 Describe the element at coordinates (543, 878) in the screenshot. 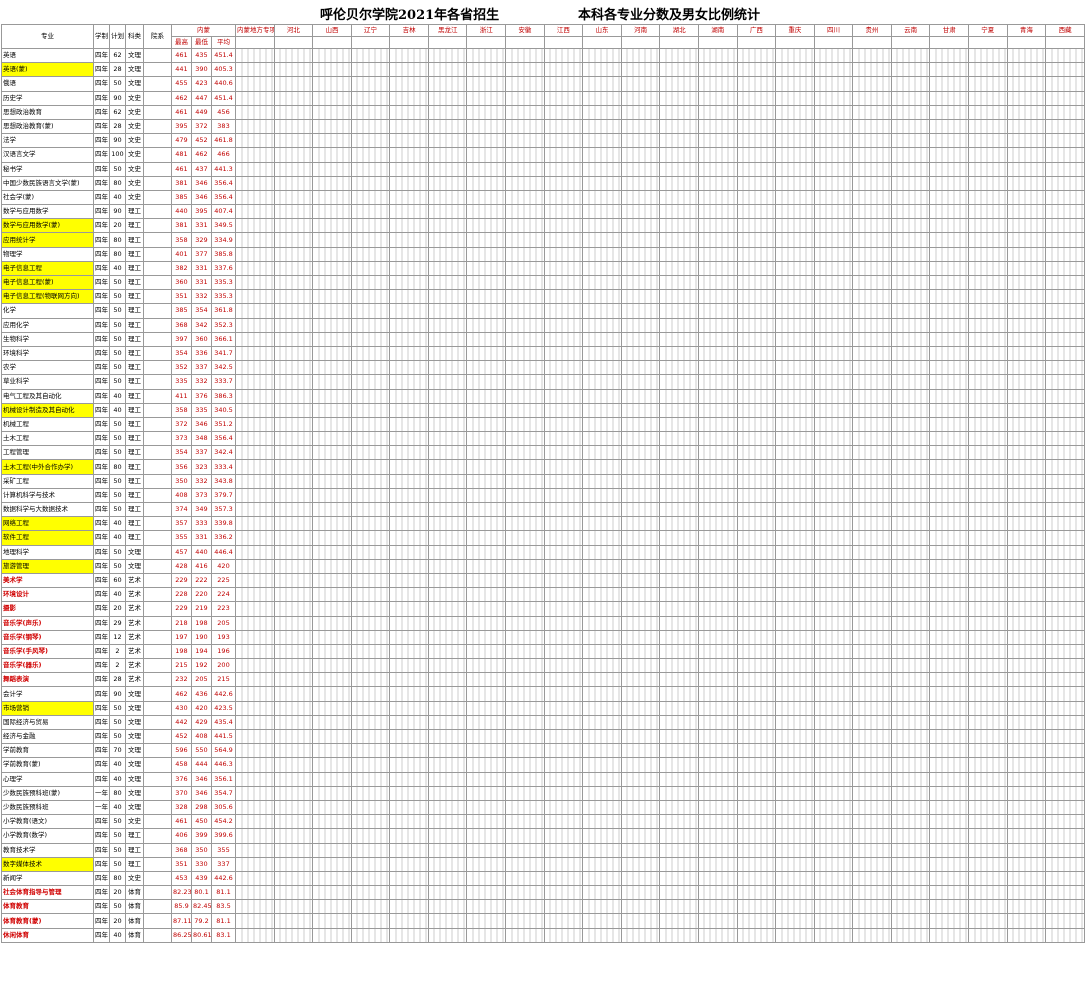

I see `table-row: 新闻学 四年 80 文史 453 439 442.6` at that location.